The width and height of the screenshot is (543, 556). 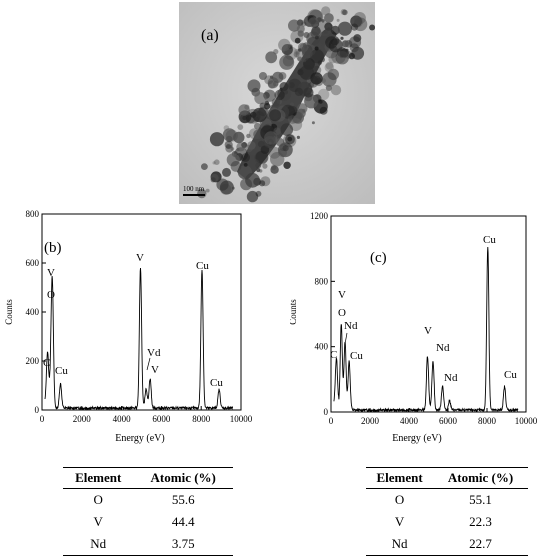 I want to click on composition-table-b: Element Atomic (%) O 55.6 V 44.4 Nd 3.75, so click(x=148, y=511).